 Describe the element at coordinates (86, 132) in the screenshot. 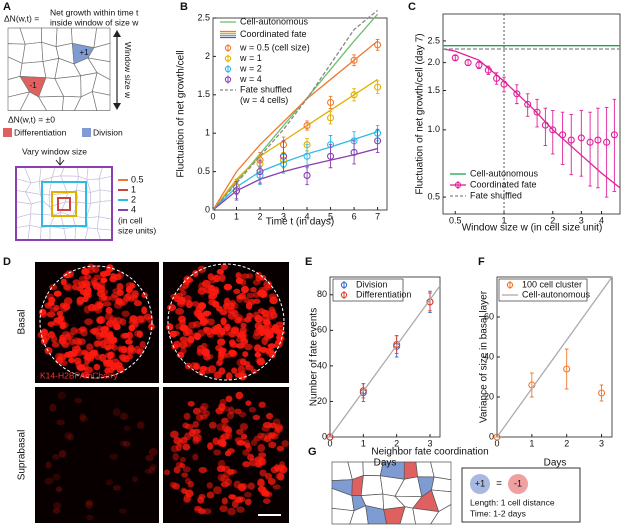

I see `legend-swatch` at that location.